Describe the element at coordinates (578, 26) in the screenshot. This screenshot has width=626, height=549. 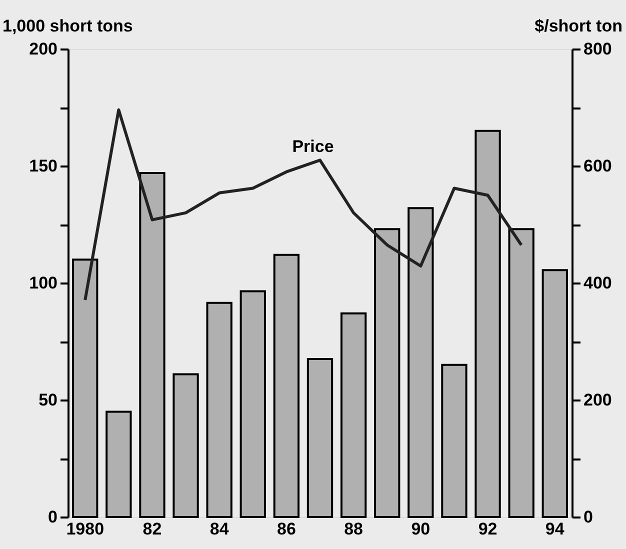
I see `y2-axis-title: $/short ton` at that location.